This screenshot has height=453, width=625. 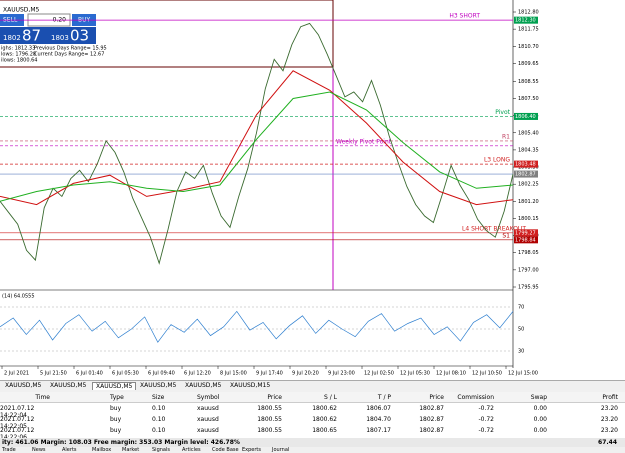 I want to click on price-tick-label: 1800.15, so click(x=528, y=219).